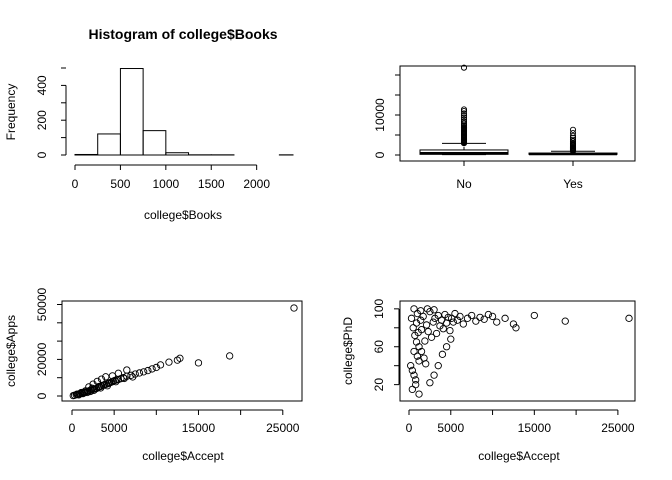  Describe the element at coordinates (409, 428) in the screenshot. I see `scatter-phd-x-tick-label: 0` at that location.